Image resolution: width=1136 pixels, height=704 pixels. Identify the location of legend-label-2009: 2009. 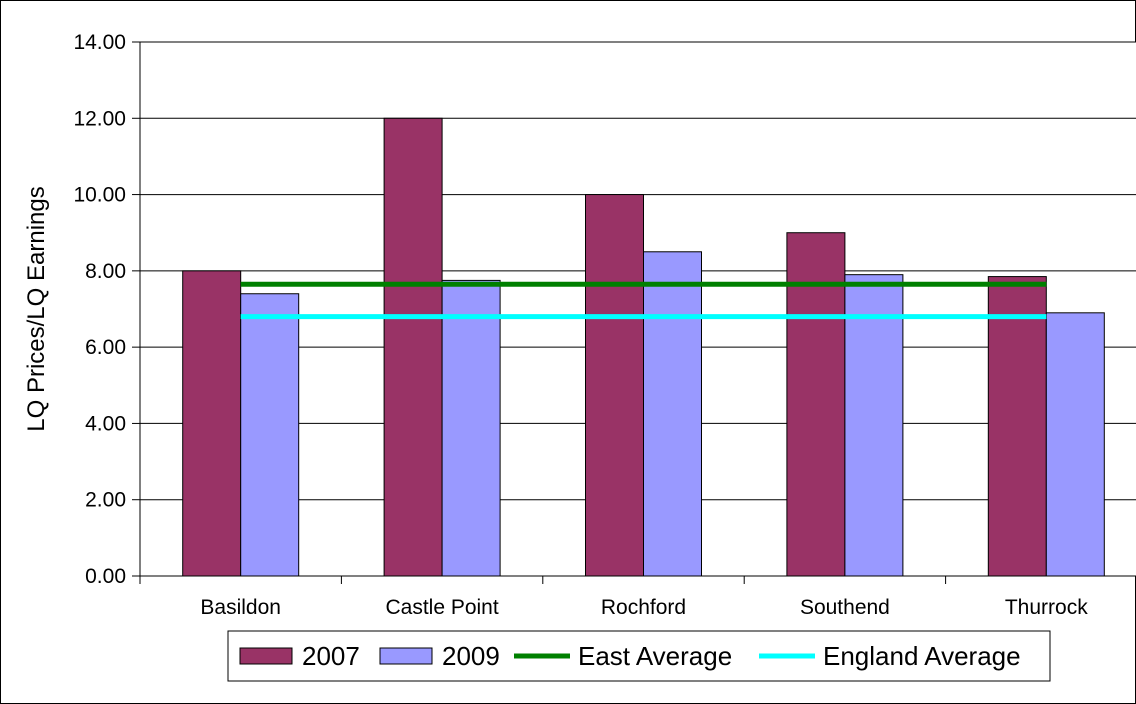
(471, 656).